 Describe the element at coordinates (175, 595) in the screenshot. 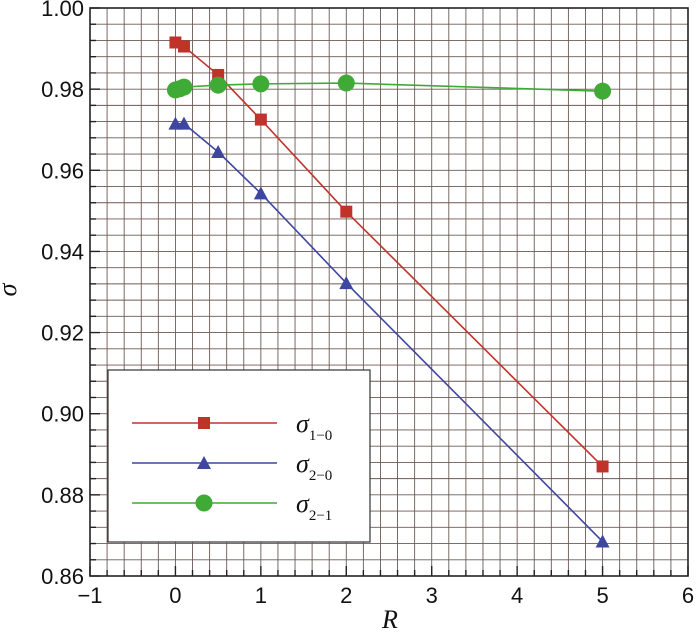

I see `x-tick-label: 0` at that location.